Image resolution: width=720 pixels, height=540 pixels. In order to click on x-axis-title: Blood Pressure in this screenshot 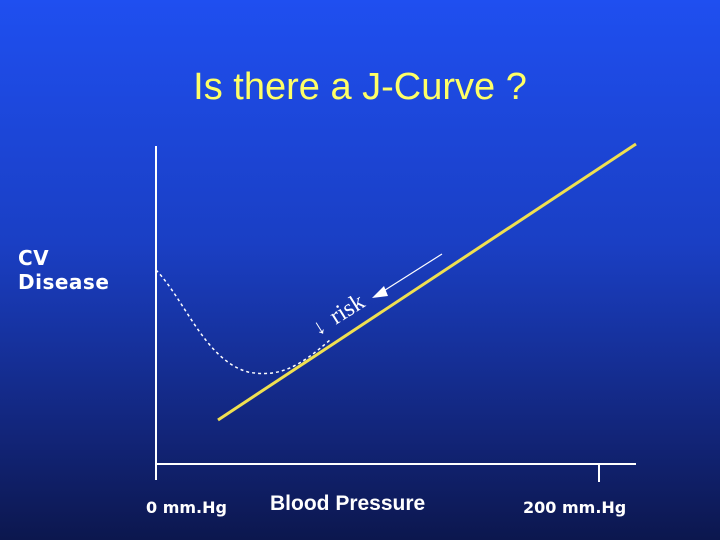, I will do `click(348, 503)`.